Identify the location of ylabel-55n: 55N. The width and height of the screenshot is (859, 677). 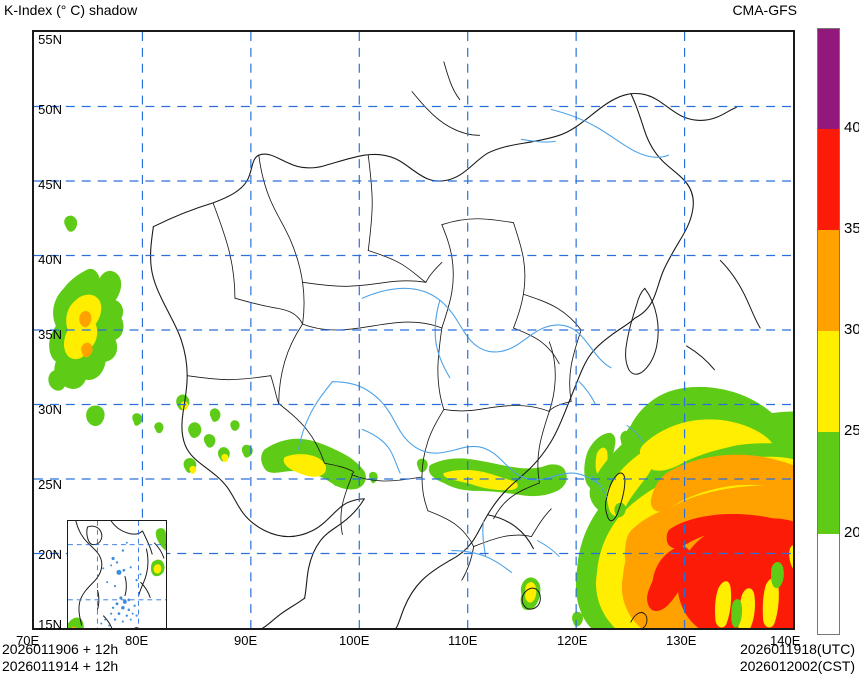
(50, 39).